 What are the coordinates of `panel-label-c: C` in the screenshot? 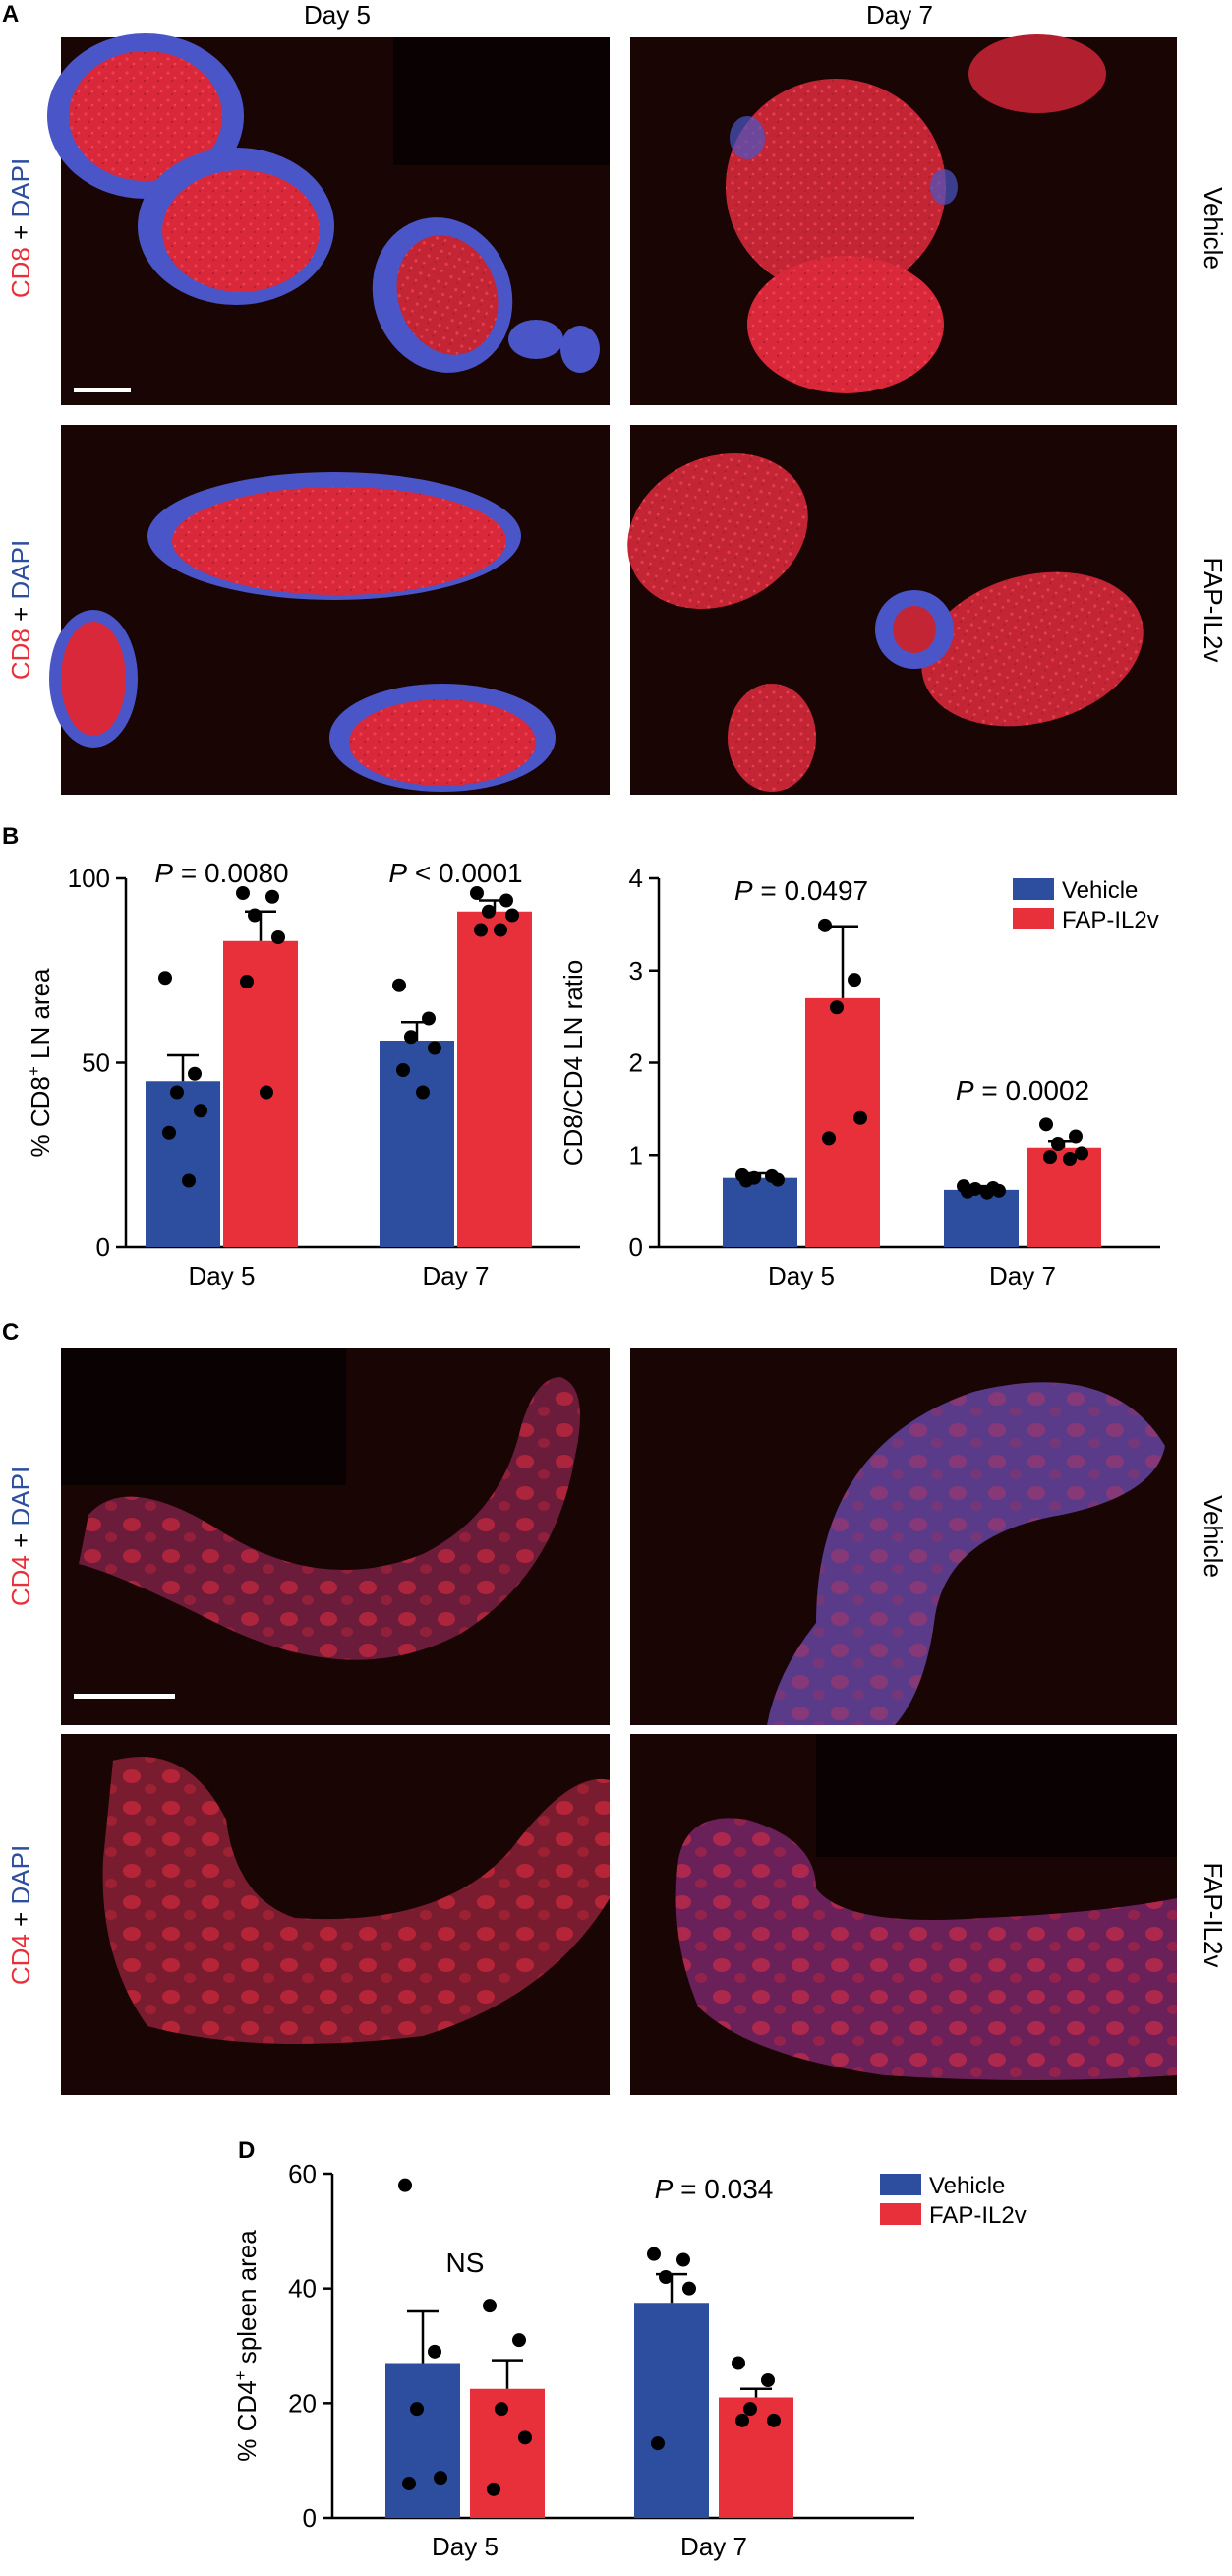 It's located at (10, 1333).